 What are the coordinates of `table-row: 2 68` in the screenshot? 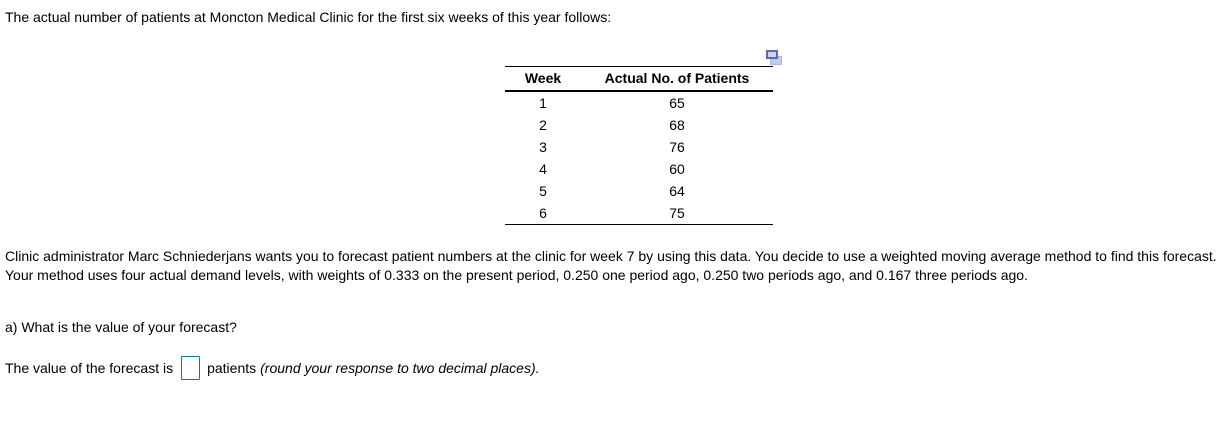 It's located at (639, 125).